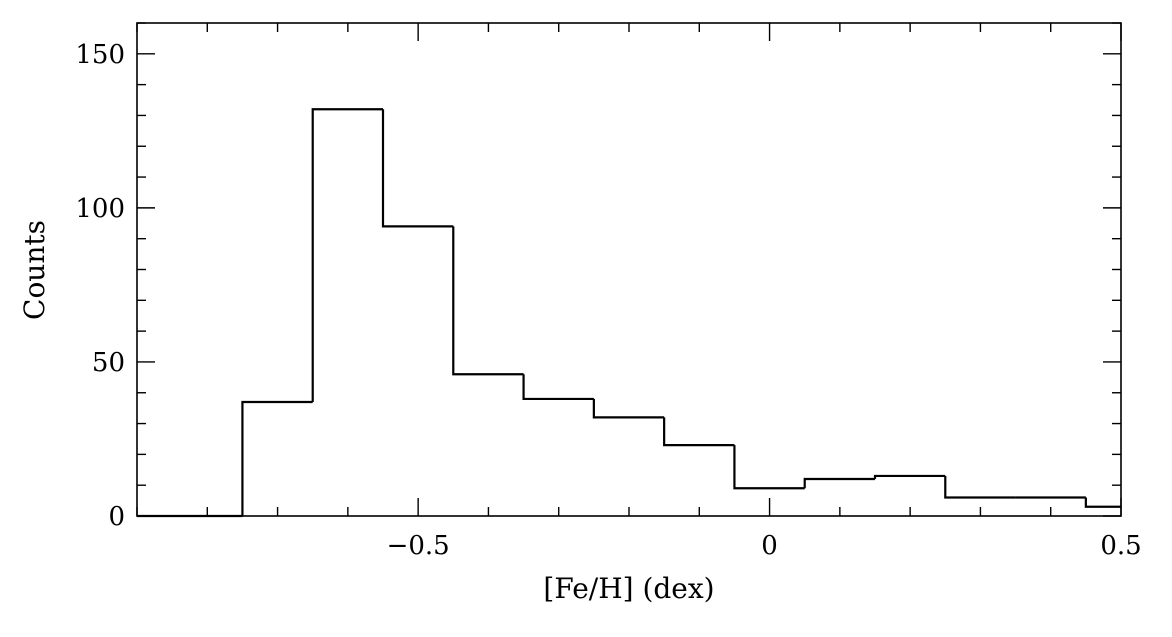 Image resolution: width=1172 pixels, height=637 pixels. What do you see at coordinates (34, 270) in the screenshot?
I see `y-axis-title: Counts` at bounding box center [34, 270].